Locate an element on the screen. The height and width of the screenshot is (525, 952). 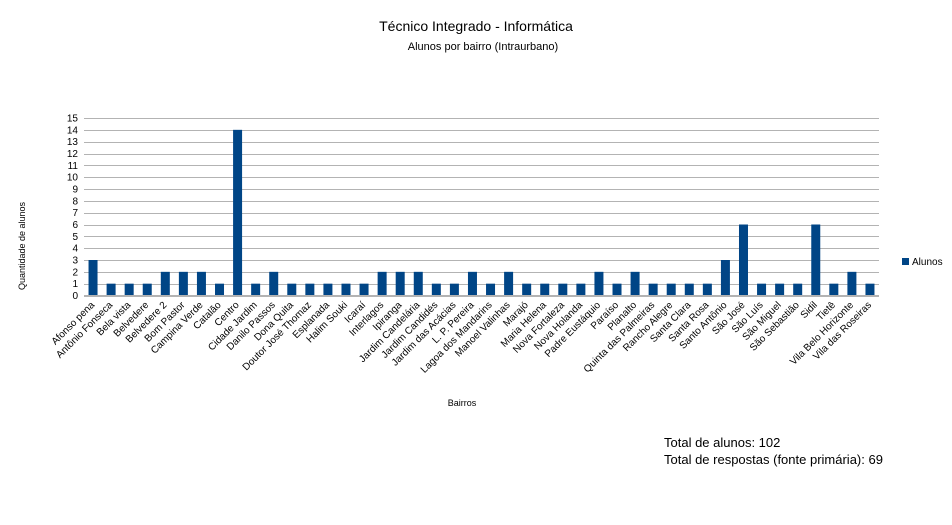
y-axis-label: Quantidade de alunos is located at coordinates (22, 245).